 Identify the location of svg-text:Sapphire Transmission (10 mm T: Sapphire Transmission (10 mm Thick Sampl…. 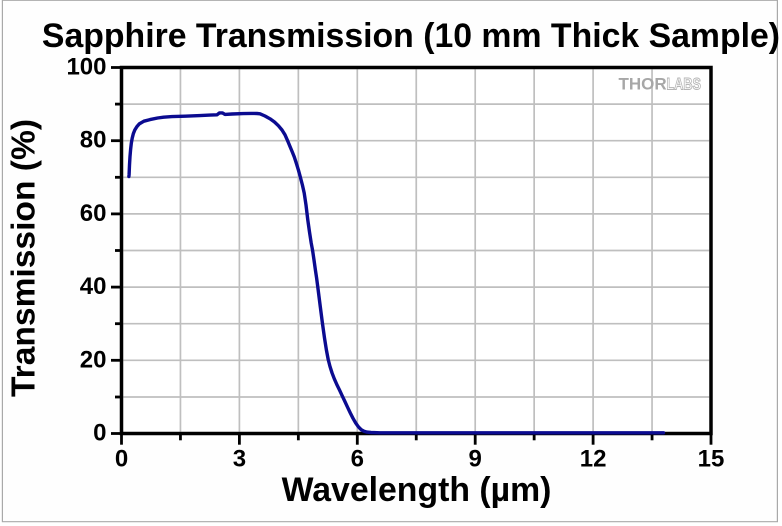
(411, 36).